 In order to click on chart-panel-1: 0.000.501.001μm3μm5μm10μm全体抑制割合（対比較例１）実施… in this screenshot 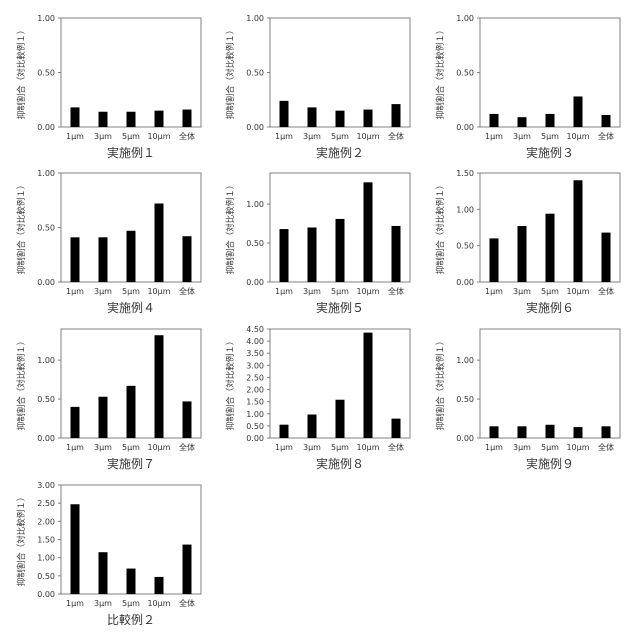, I will do `click(108, 87)`.